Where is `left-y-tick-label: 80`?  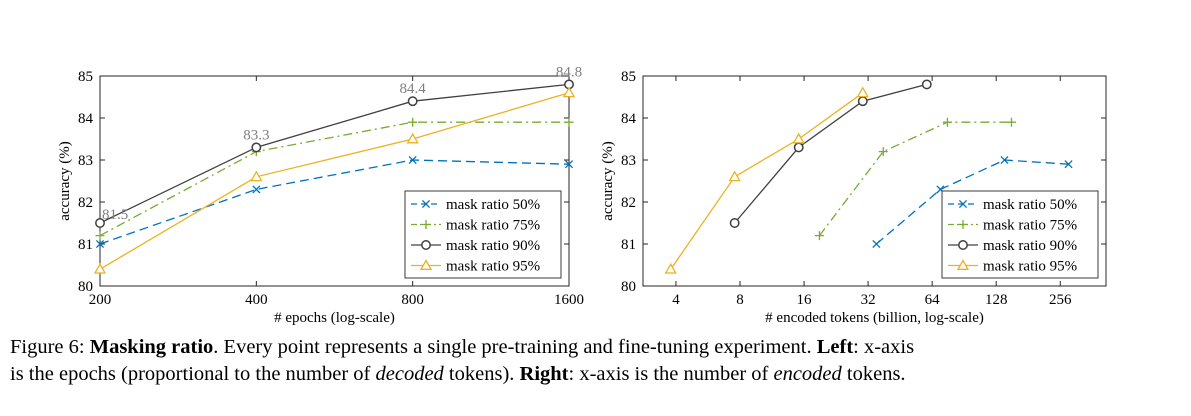
left-y-tick-label: 80 is located at coordinates (85, 287).